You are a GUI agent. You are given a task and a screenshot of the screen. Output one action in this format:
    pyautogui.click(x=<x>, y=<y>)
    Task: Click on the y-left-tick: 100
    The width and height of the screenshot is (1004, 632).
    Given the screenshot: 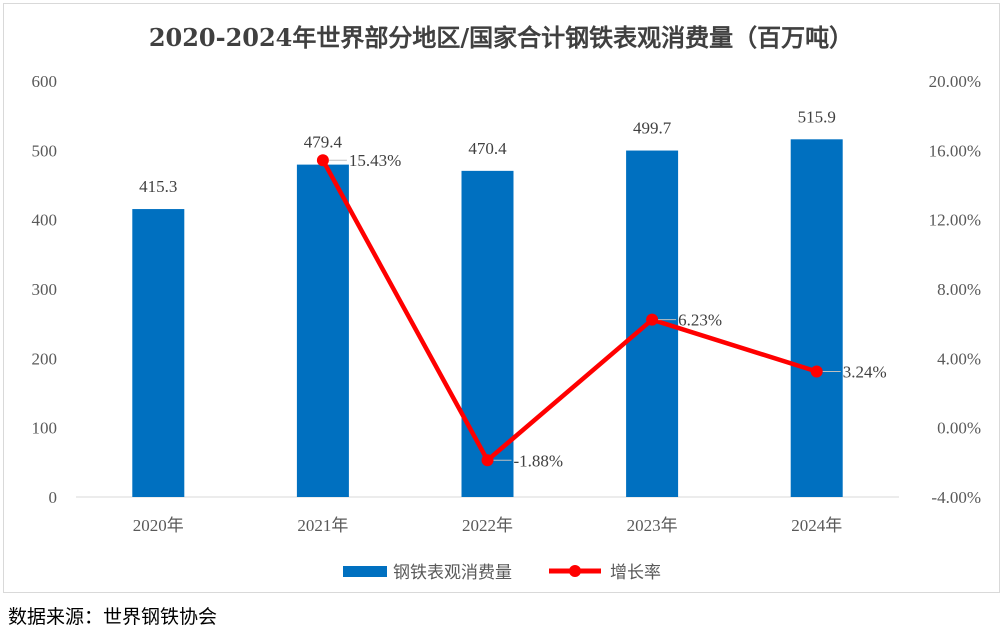 What is the action you would take?
    pyautogui.click(x=45, y=428)
    